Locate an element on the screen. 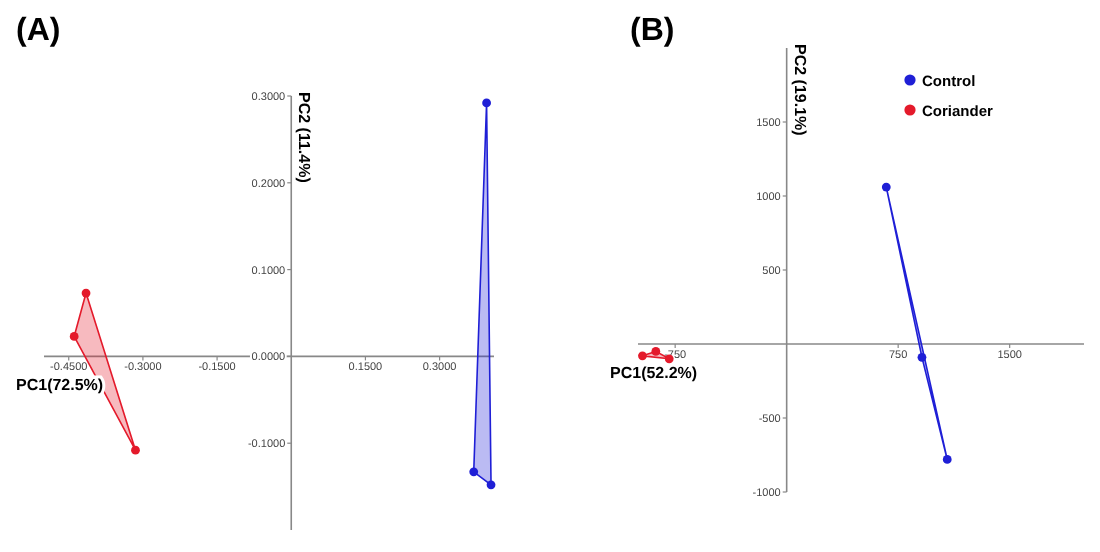 The width and height of the screenshot is (1100, 552). y-axis-title: PC2 (11.4%) is located at coordinates (304, 138).